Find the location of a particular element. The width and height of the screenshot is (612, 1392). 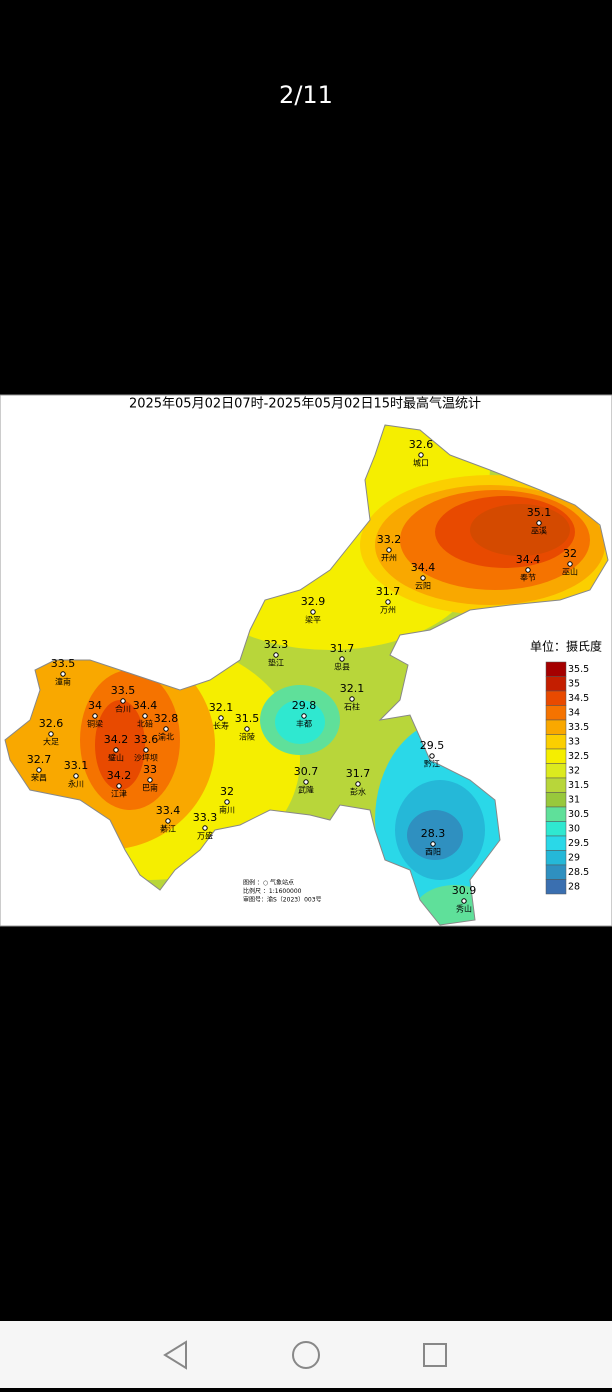

legend-label: 28 is located at coordinates (574, 886).